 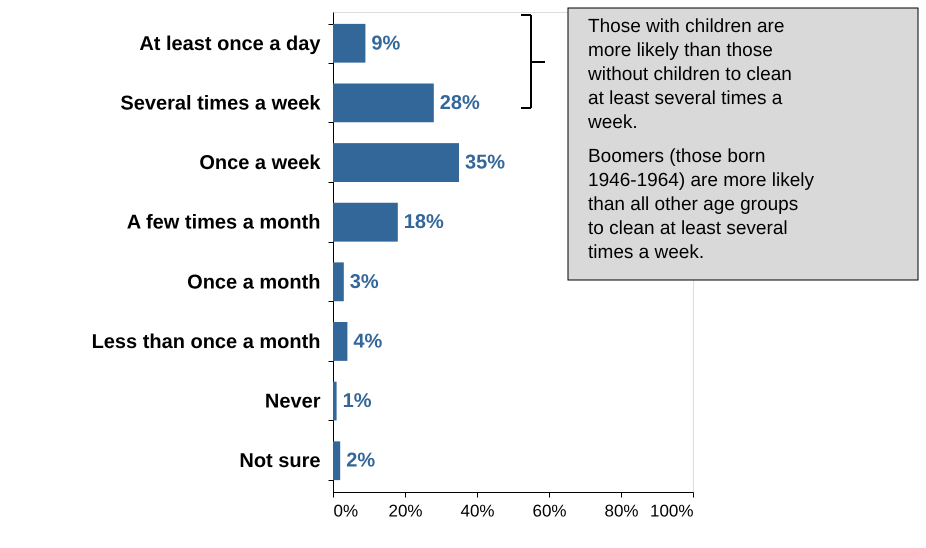 What do you see at coordinates (364, 281) in the screenshot?
I see `data-label: 3%` at bounding box center [364, 281].